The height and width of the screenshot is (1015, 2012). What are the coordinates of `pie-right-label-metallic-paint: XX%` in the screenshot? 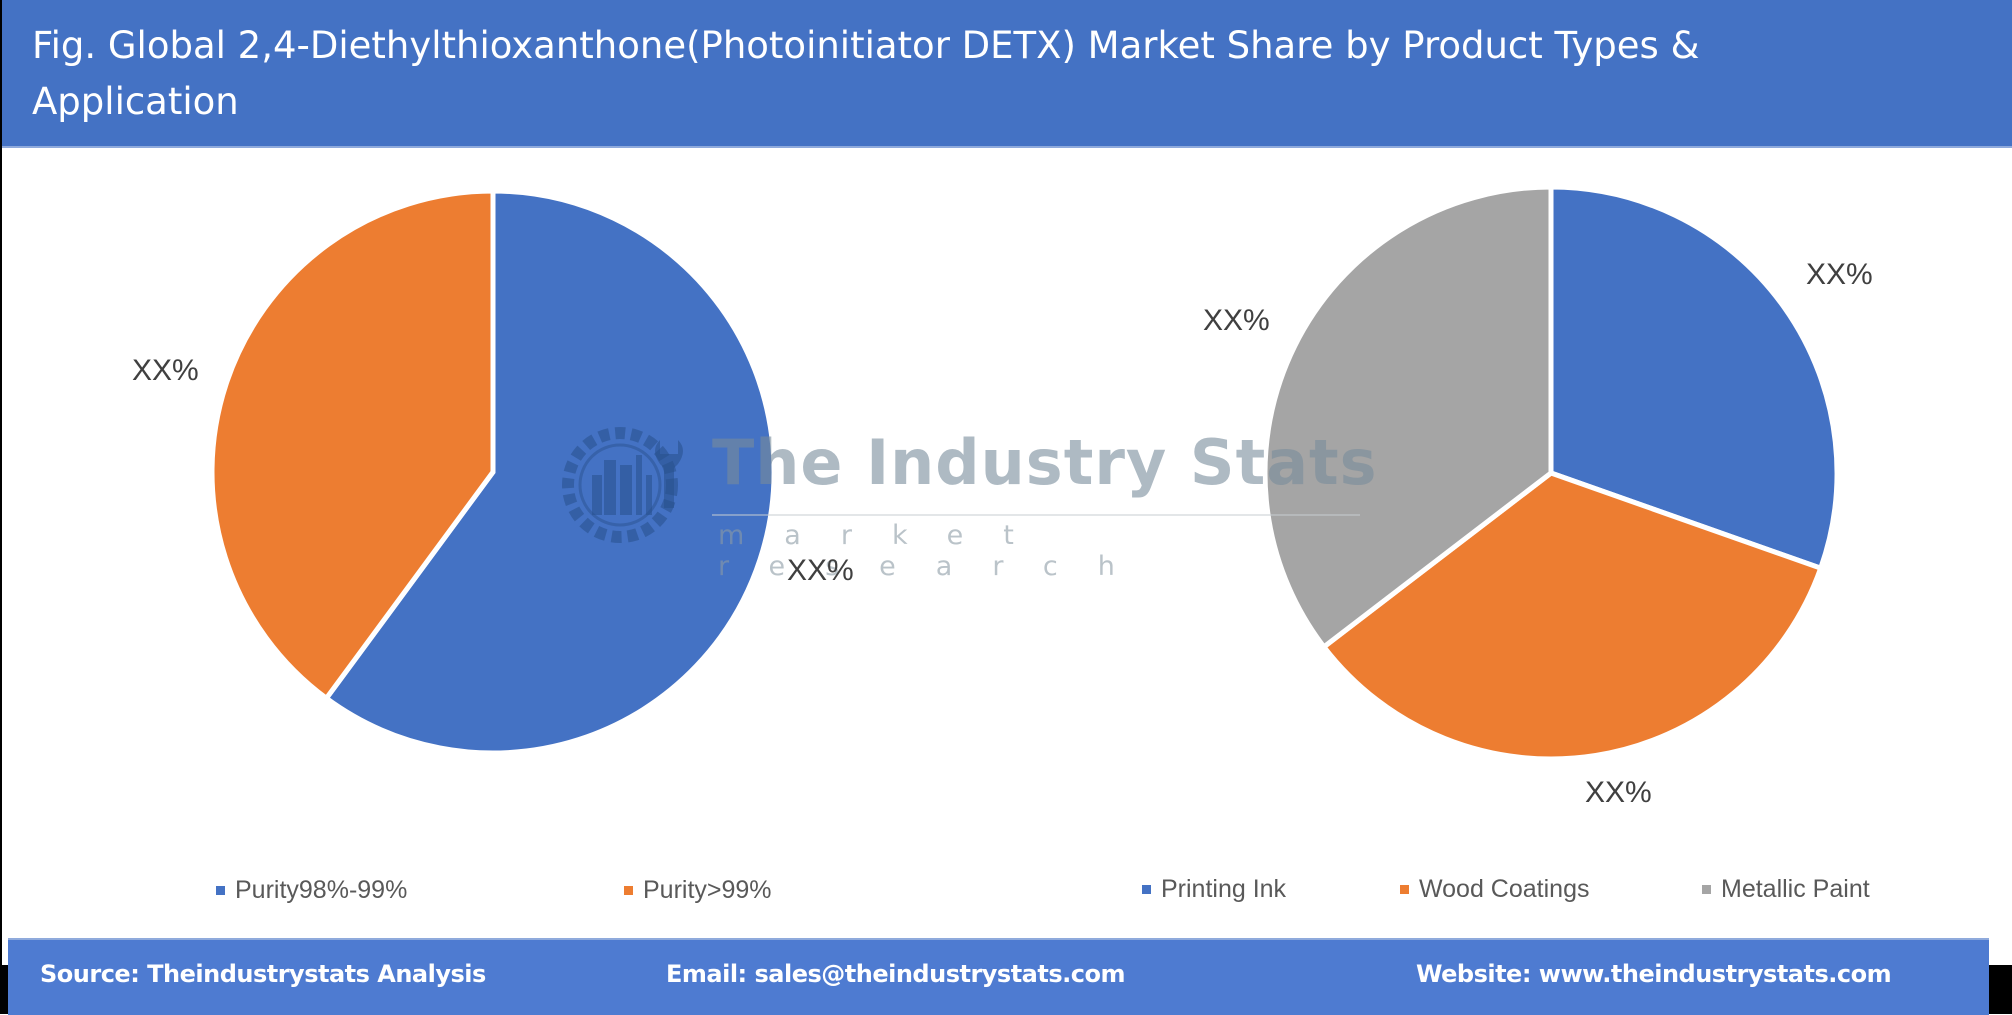 It's located at (1236, 320).